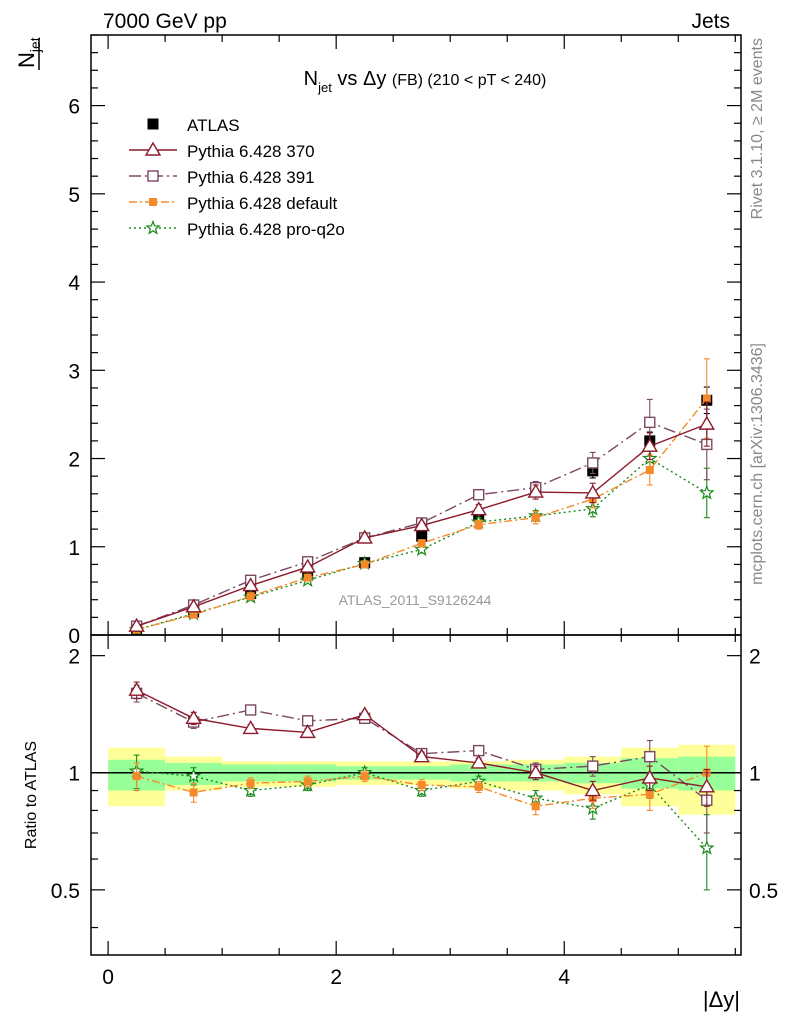 Image resolution: width=786 pixels, height=1024 pixels. I want to click on ylabel-sub: jet, so click(35, 45).